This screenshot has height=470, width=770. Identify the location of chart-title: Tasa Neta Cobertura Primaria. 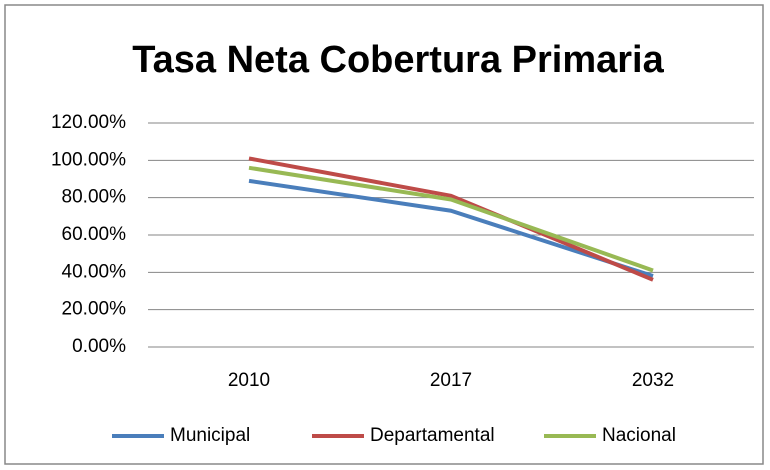
(398, 60).